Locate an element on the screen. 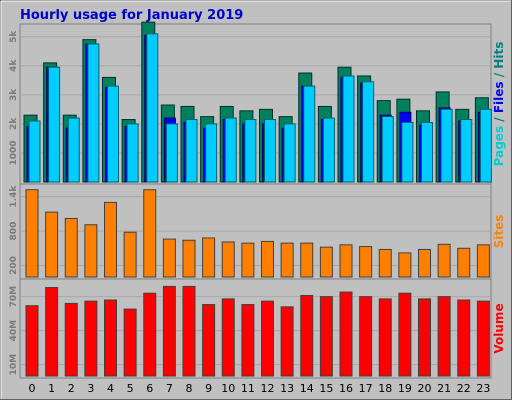 The height and width of the screenshot is (400, 512). legend-volume-part-0: Volume is located at coordinates (499, 328).